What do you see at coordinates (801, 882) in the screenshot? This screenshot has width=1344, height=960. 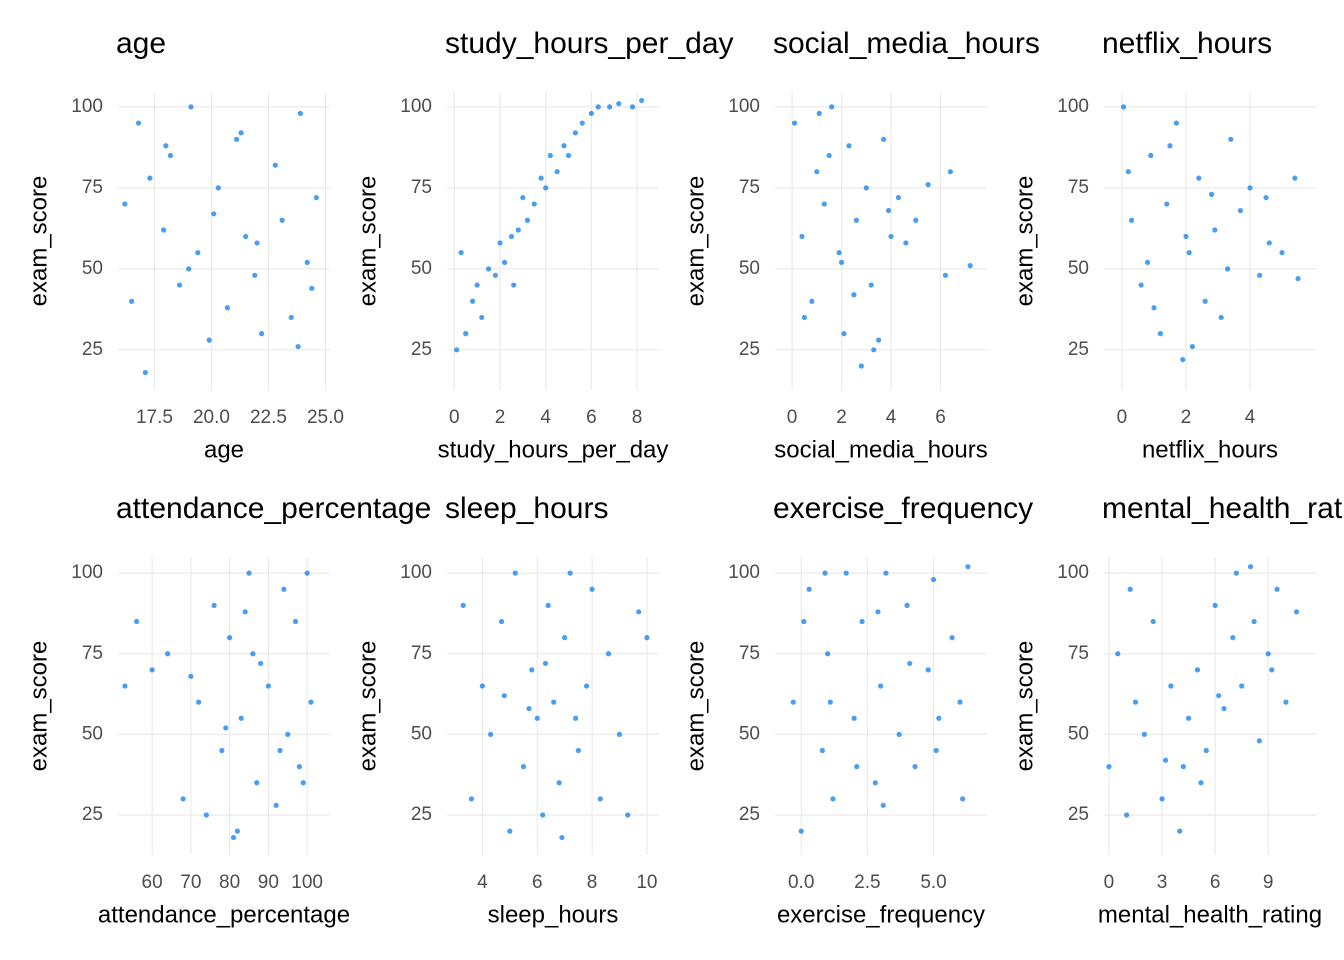 I see `x-tick-label: 0.0` at bounding box center [801, 882].